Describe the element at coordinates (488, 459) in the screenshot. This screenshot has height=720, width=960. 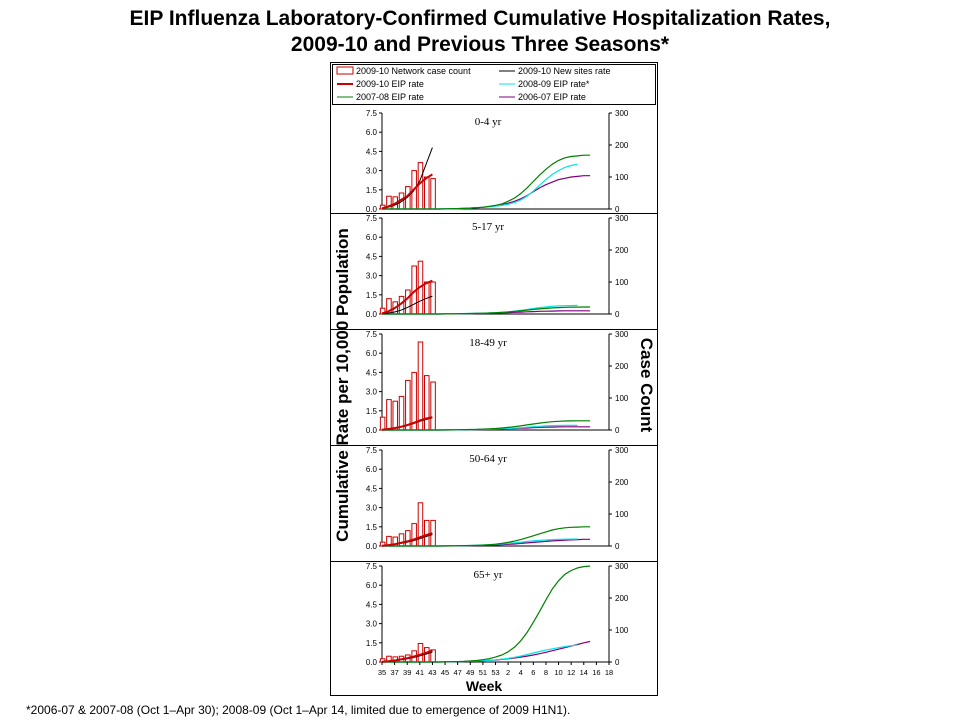
I see `panel-label: 50-64 yr` at that location.